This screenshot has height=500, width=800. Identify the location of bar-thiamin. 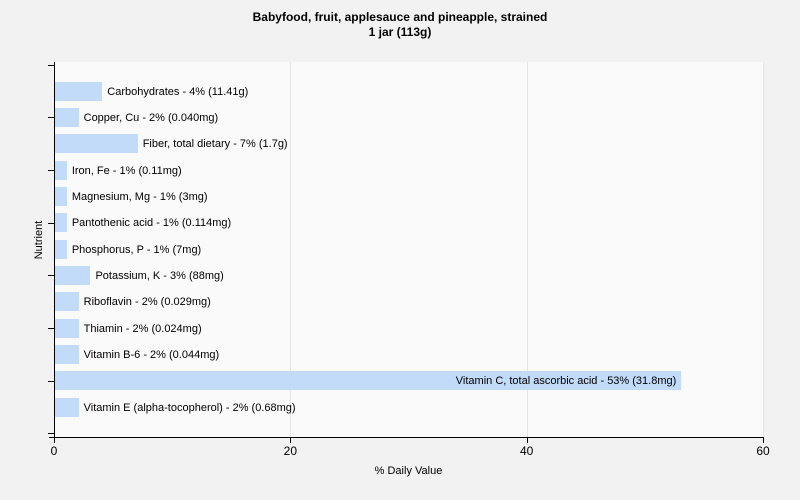
(67, 328).